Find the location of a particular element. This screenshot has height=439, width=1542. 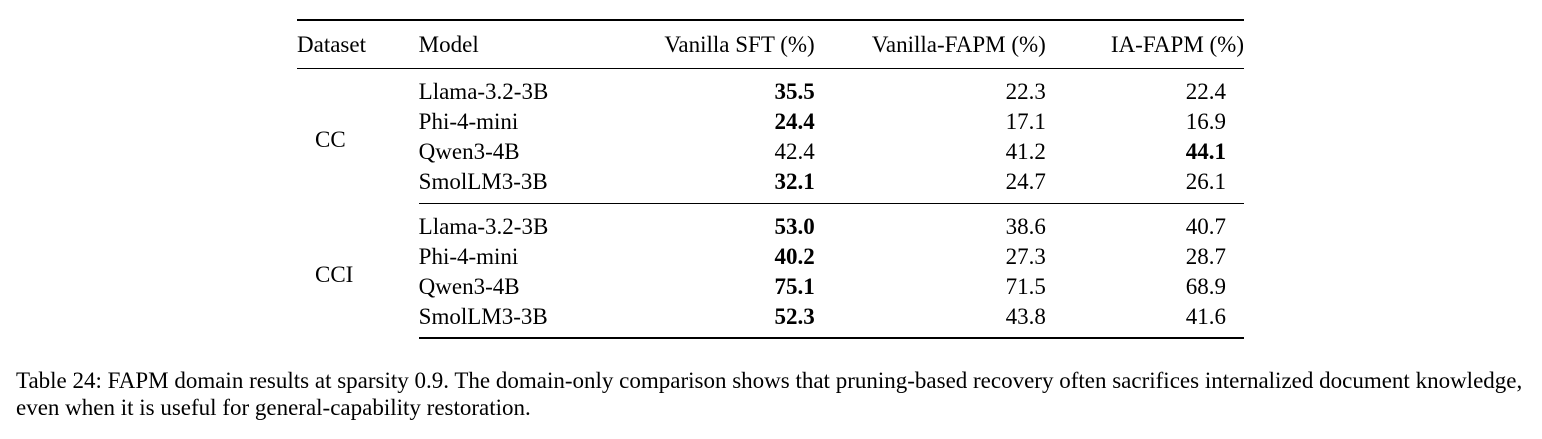

cell-vanilla-fapm: 27.3 is located at coordinates (1025, 256).